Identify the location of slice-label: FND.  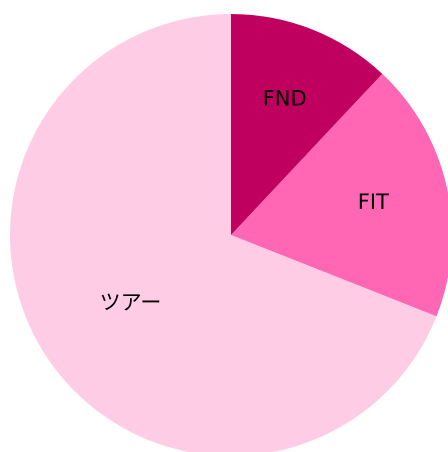
(285, 98).